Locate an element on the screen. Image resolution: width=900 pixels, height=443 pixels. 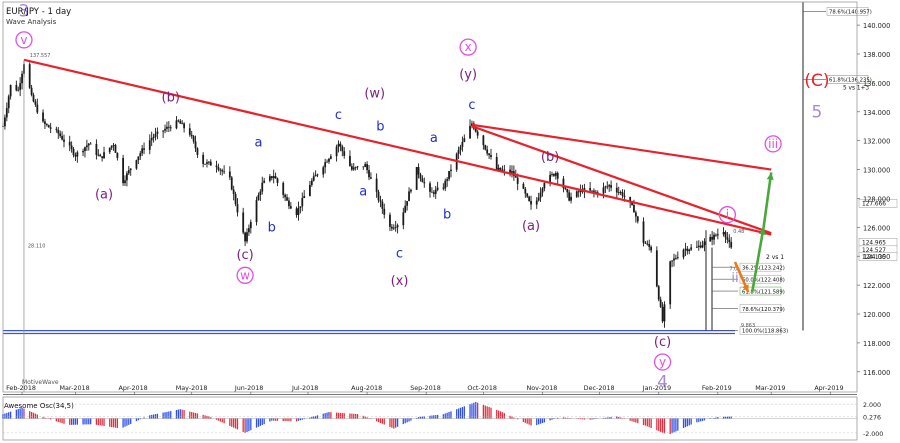
x-tick-label: Oct-2018 is located at coordinates (482, 388).